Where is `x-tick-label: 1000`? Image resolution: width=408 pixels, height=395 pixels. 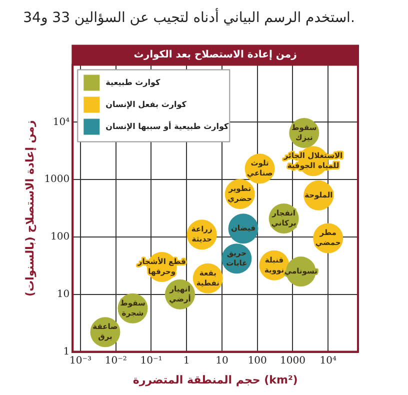 x-tick-label: 1000 is located at coordinates (293, 360).